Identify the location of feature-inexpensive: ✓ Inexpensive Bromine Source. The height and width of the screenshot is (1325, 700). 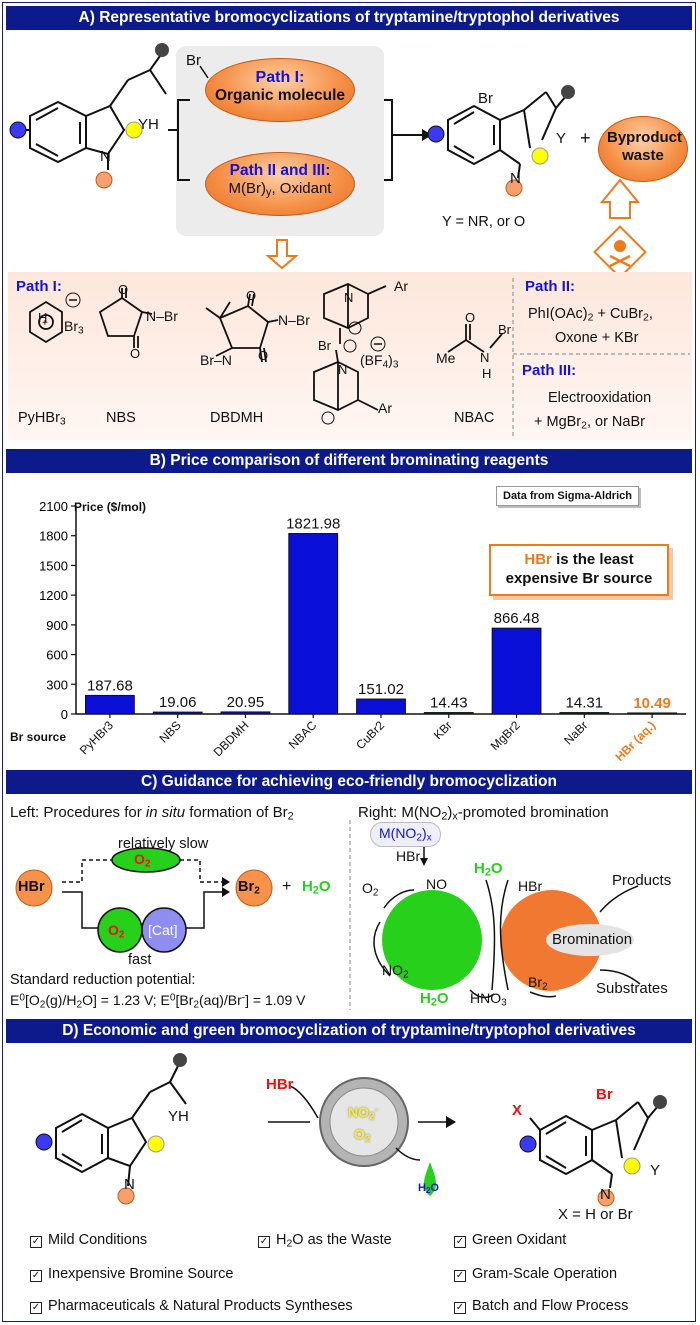
(132, 1274).